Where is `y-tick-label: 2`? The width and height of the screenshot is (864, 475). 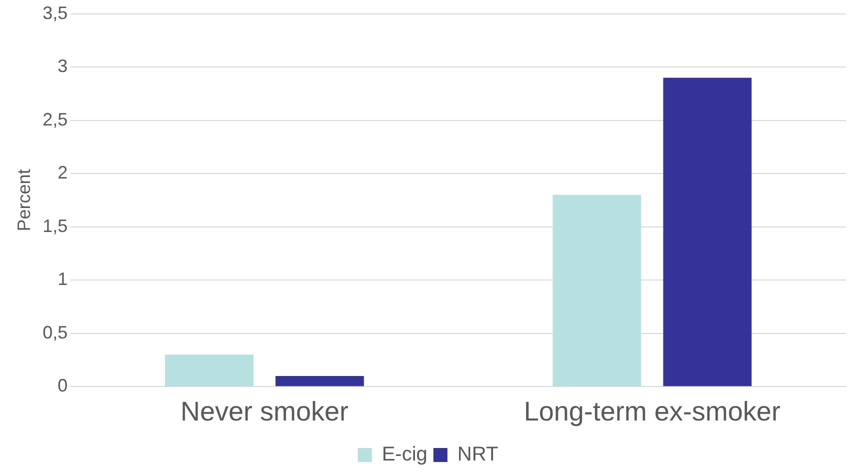
y-tick-label: 2 is located at coordinates (63, 172).